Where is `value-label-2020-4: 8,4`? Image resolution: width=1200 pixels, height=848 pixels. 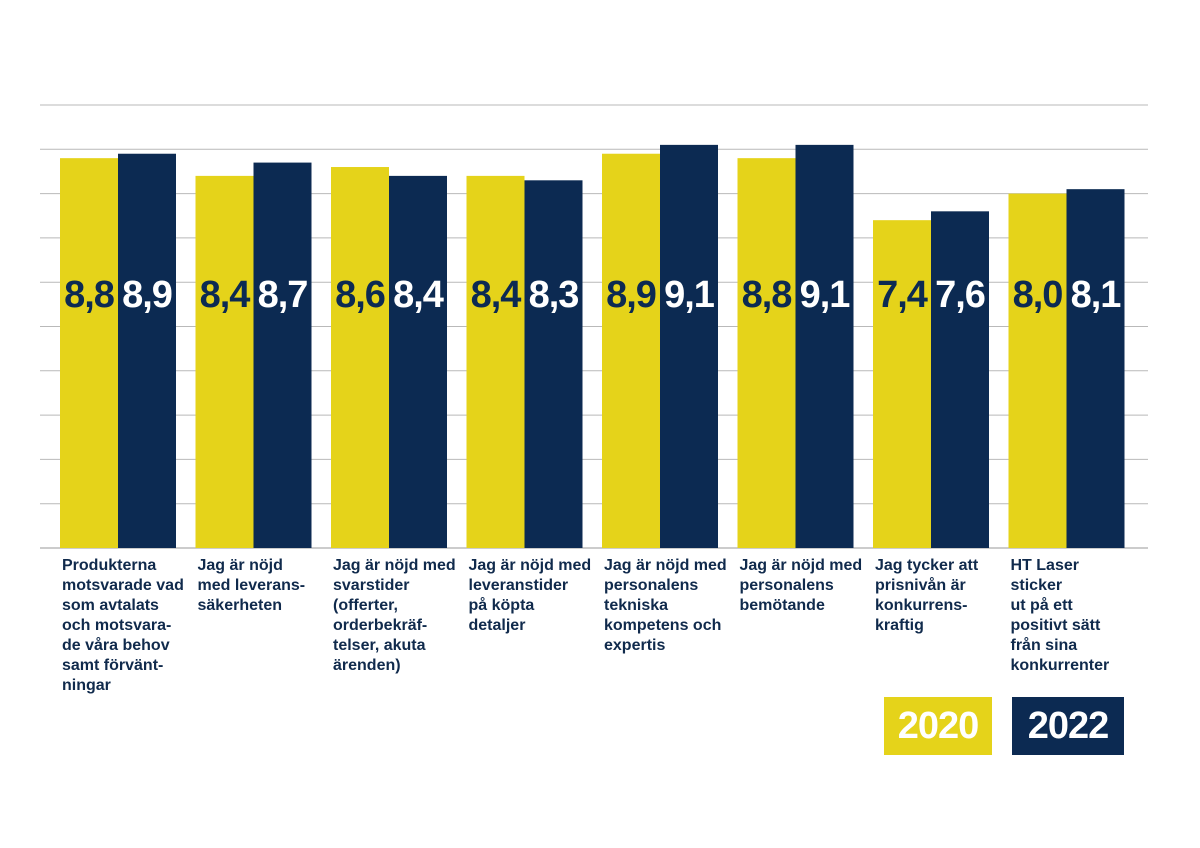
value-label-2020-4: 8,4 is located at coordinates (496, 295).